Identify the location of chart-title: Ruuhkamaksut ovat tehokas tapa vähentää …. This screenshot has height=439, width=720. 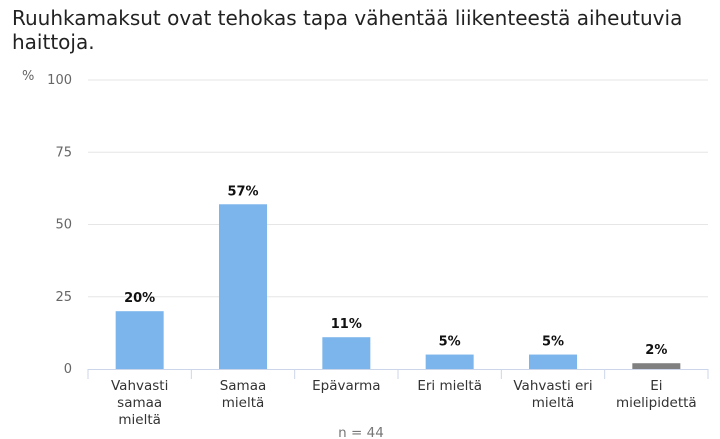
(347, 30).